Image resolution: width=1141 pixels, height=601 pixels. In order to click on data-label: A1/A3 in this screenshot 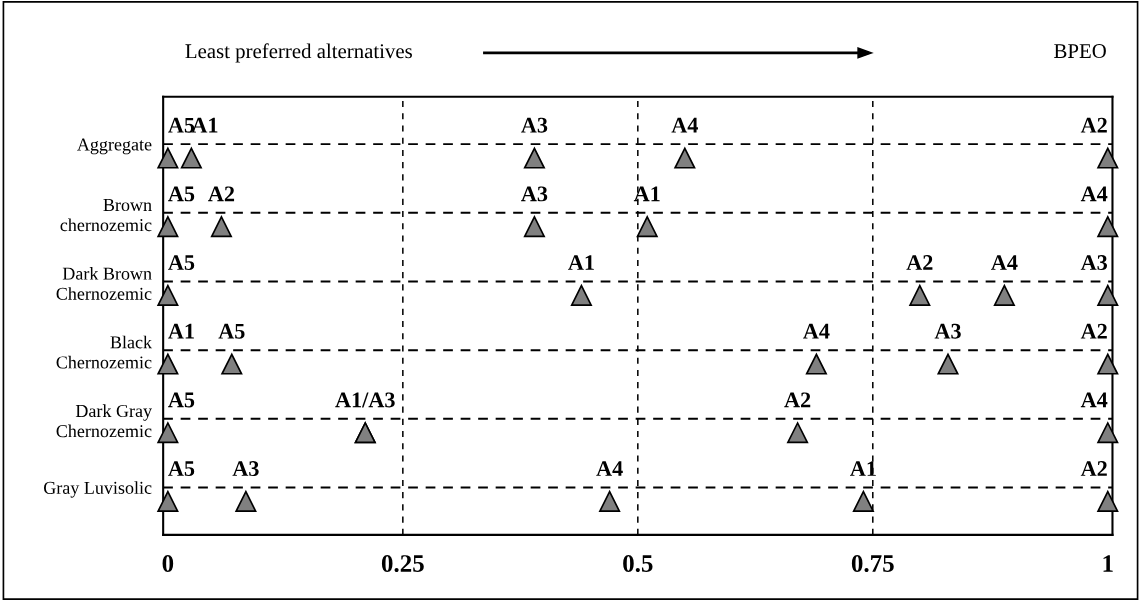, I will do `click(365, 400)`.